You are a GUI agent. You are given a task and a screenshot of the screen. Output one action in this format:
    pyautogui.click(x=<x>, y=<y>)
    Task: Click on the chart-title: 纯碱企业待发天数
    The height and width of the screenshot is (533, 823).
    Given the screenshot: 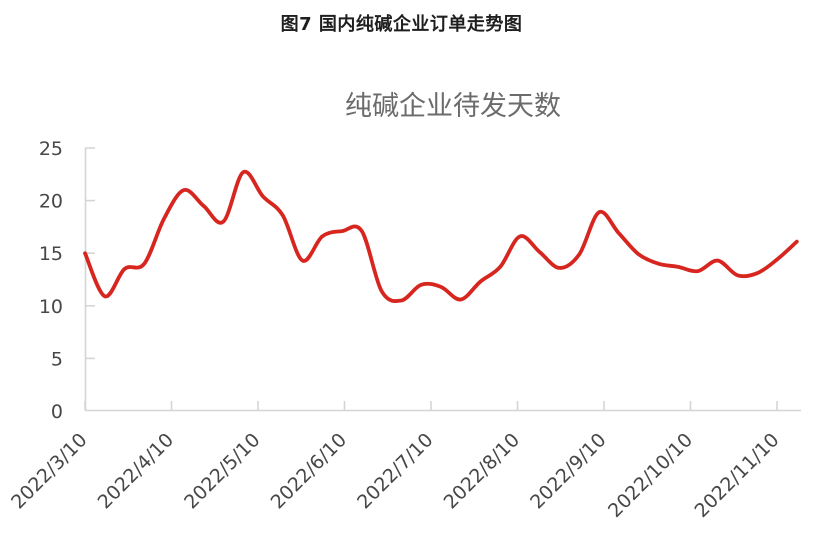 What is the action you would take?
    pyautogui.click(x=453, y=106)
    